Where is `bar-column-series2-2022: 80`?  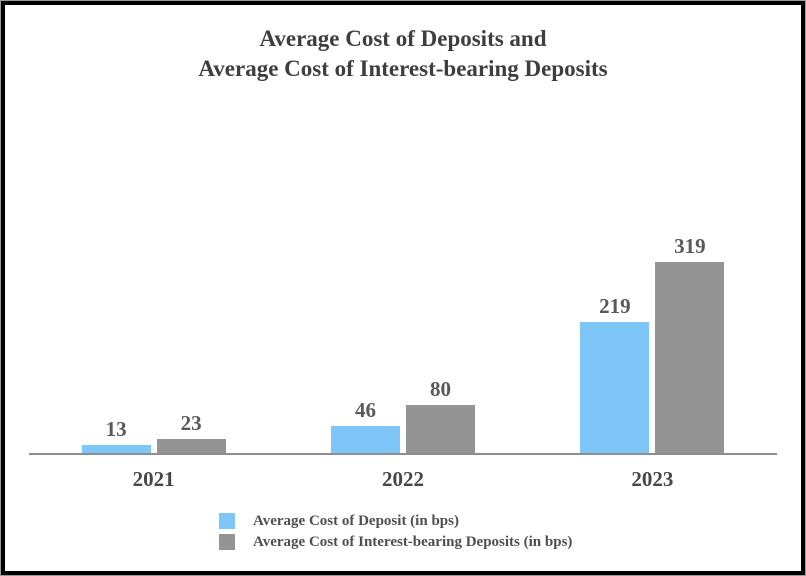
bar-column-series2-2022: 80 is located at coordinates (440, 415).